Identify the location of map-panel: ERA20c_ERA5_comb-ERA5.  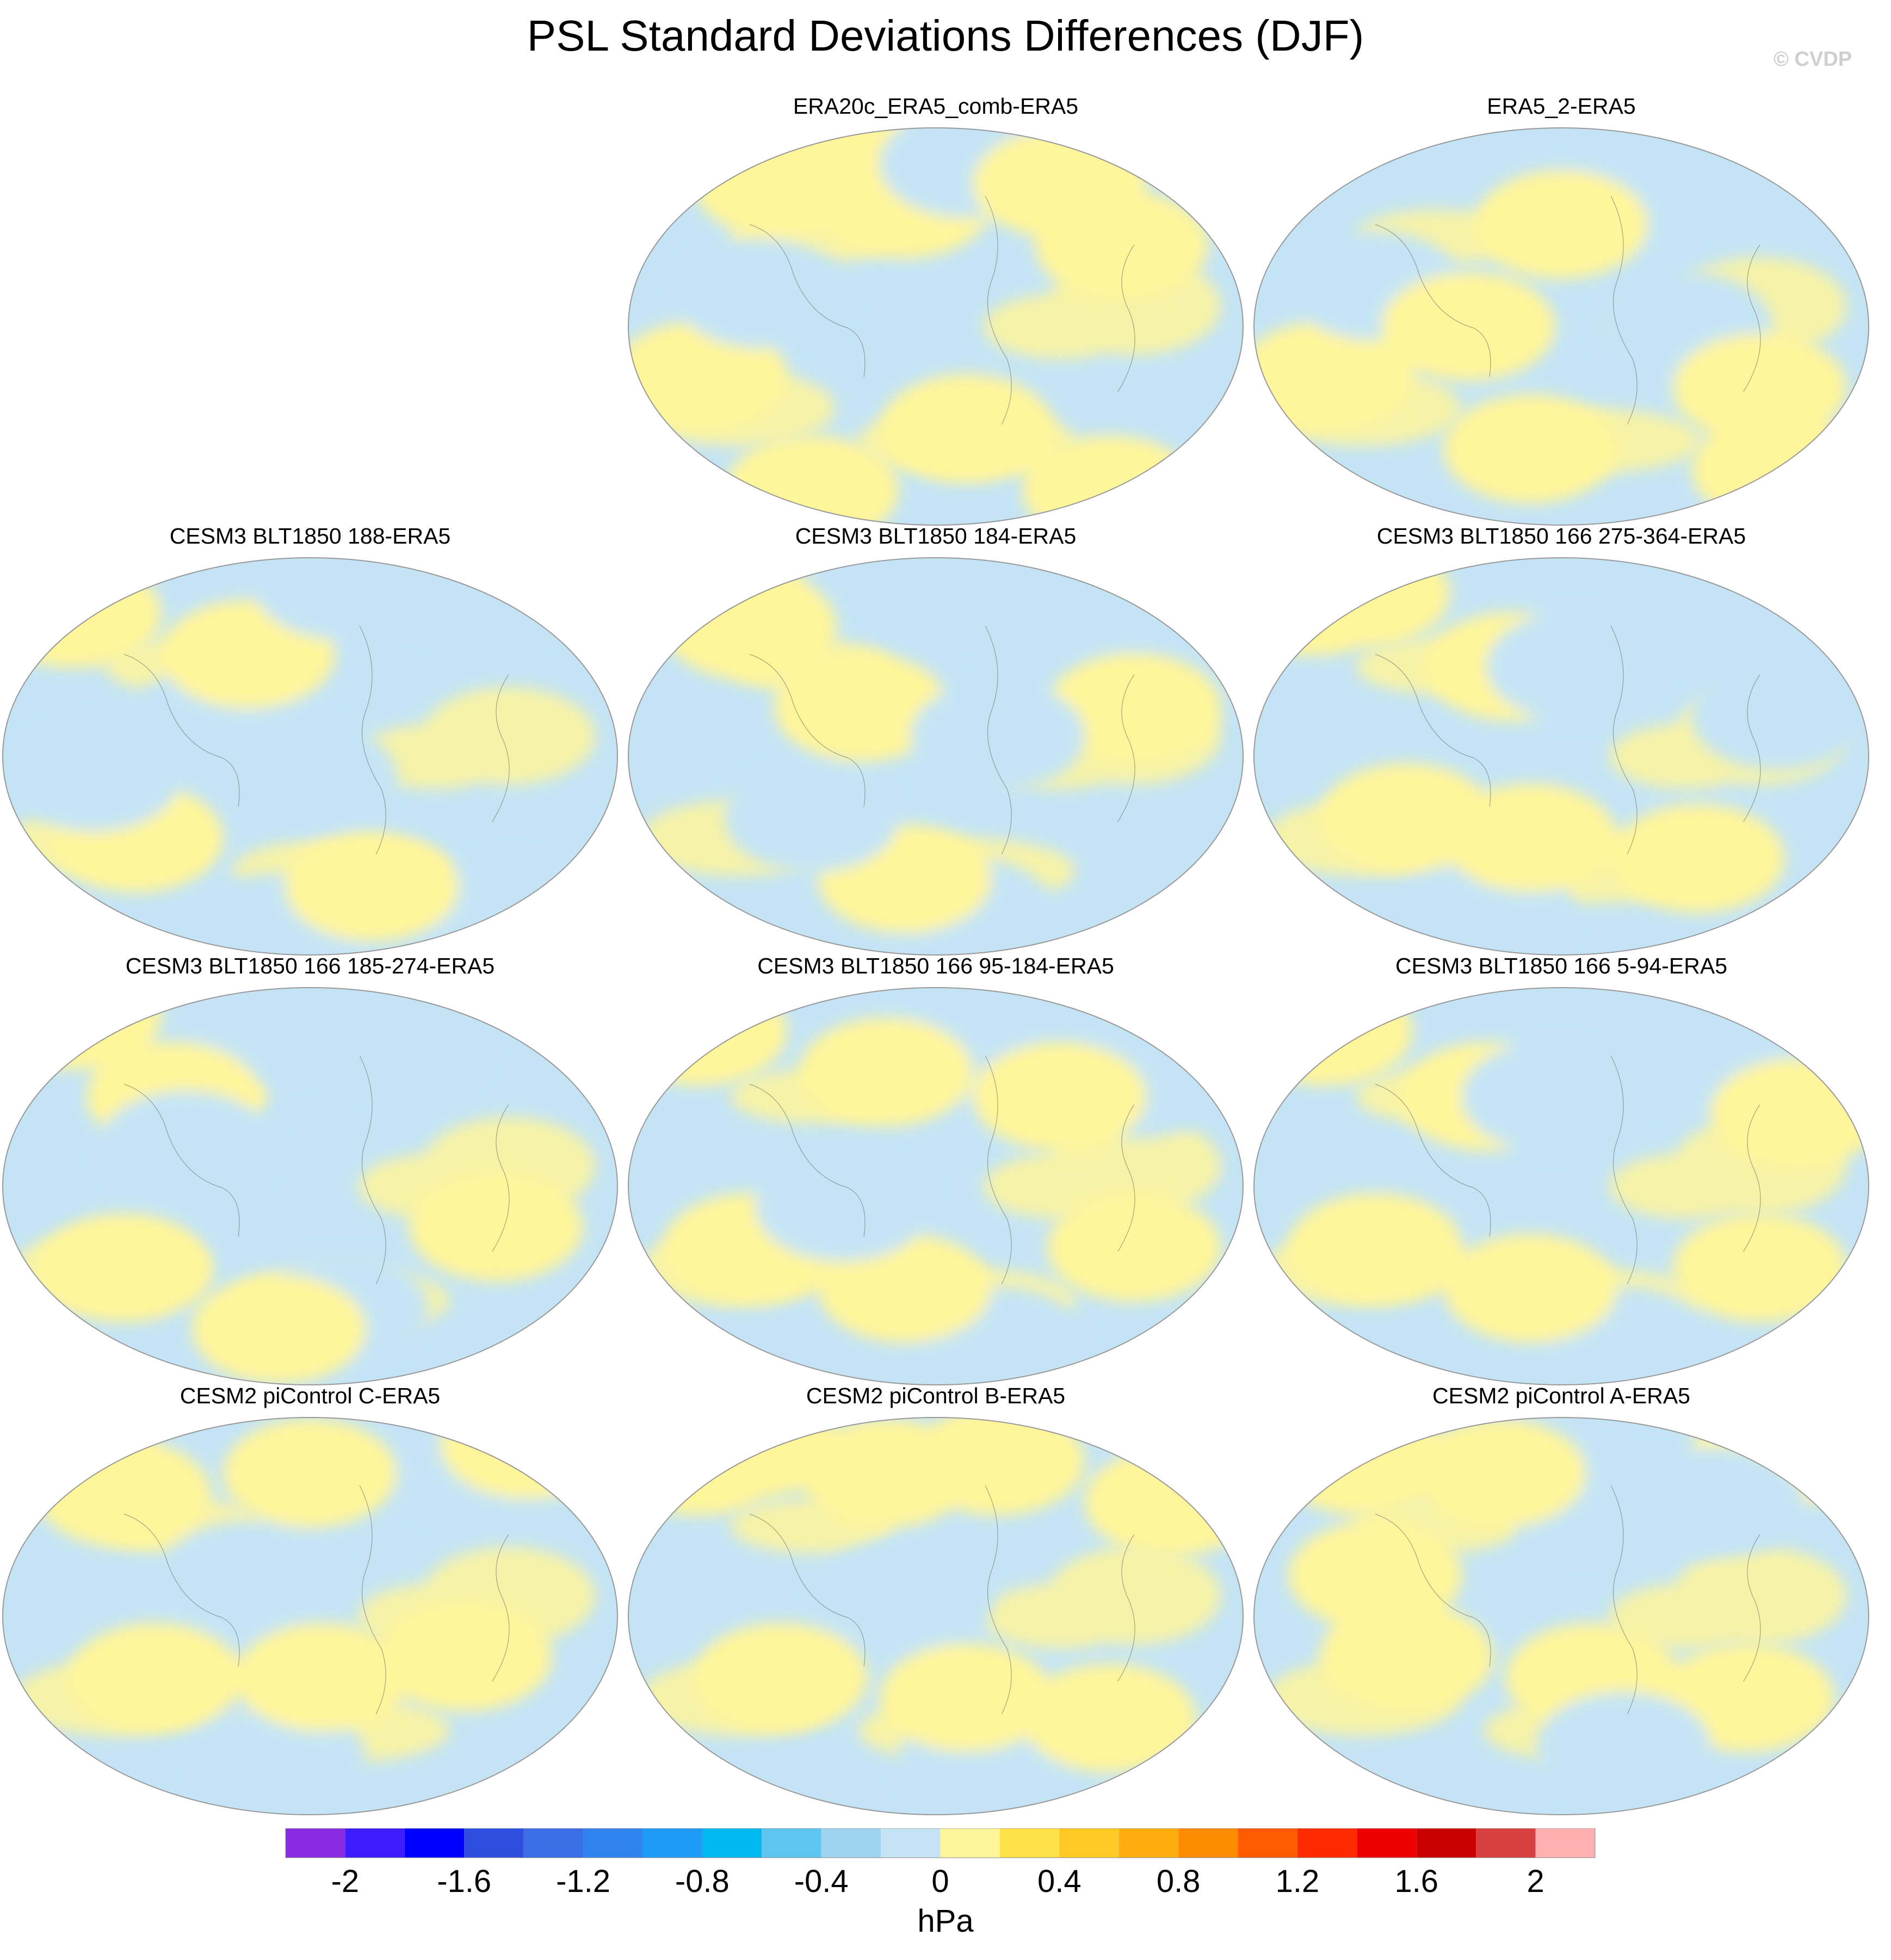
(936, 312).